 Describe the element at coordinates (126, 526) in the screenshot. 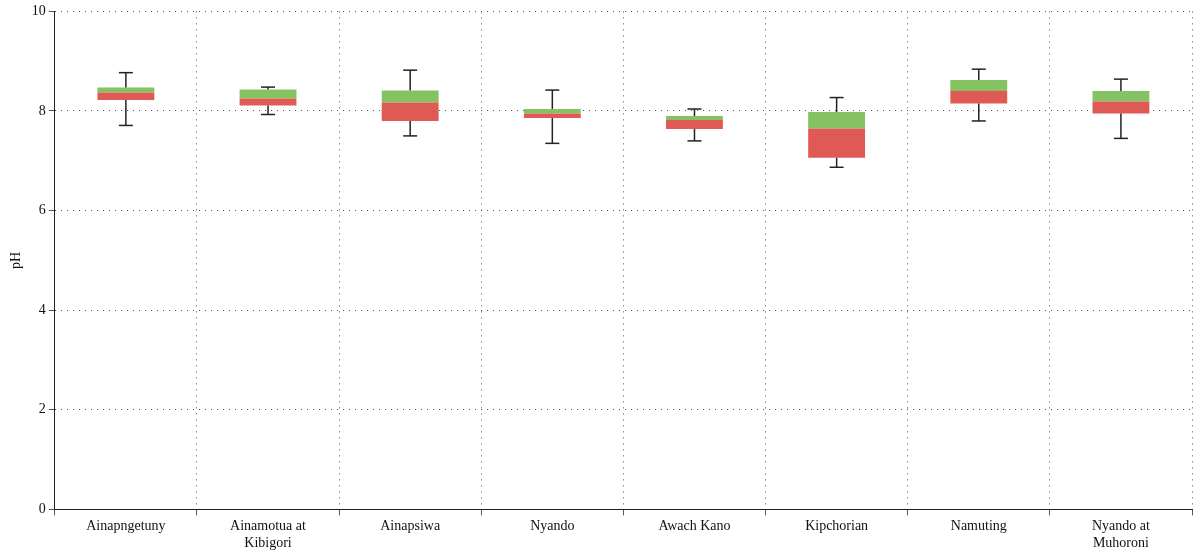

I see `x-tick-label: Ainapngetuny` at that location.